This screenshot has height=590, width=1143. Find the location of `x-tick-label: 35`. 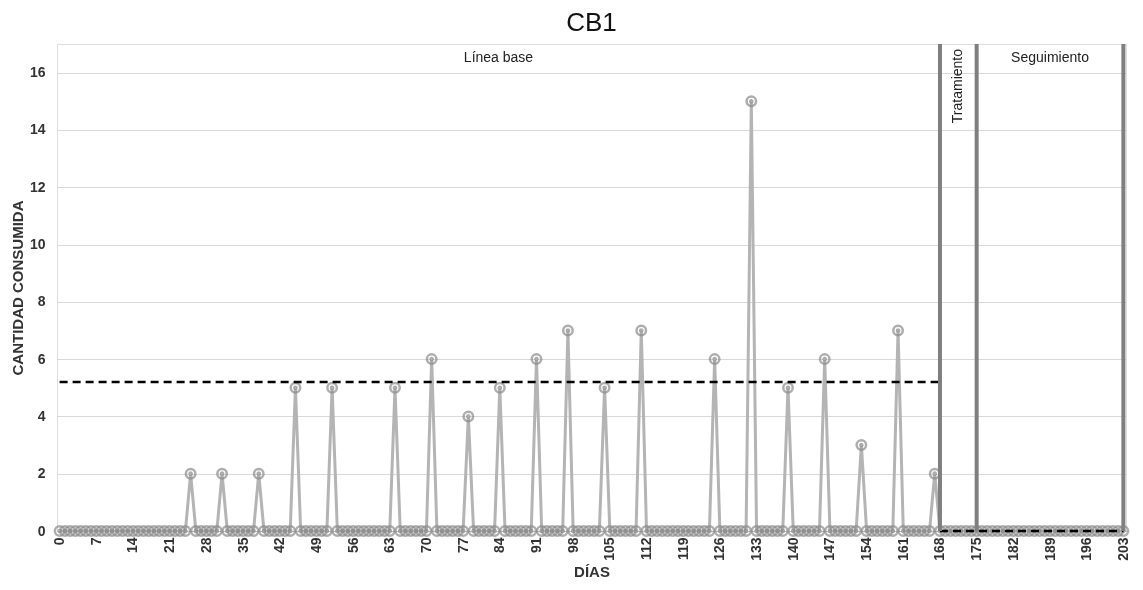

x-tick-label: 35 is located at coordinates (242, 545).